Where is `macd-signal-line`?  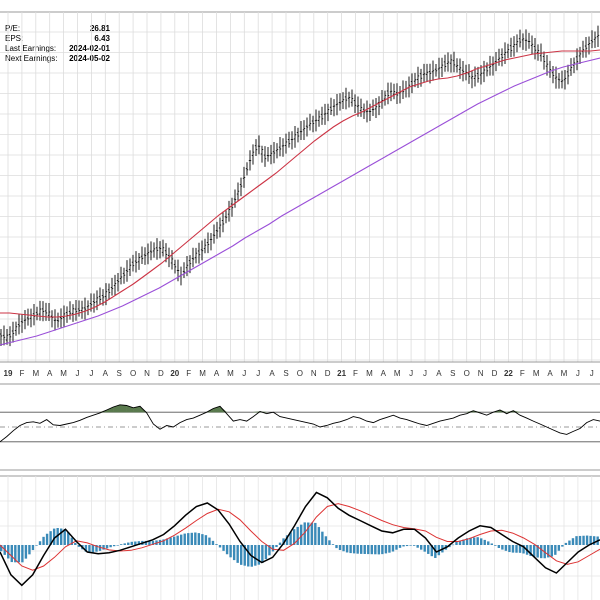
macd-signal-line is located at coordinates (300, 537).